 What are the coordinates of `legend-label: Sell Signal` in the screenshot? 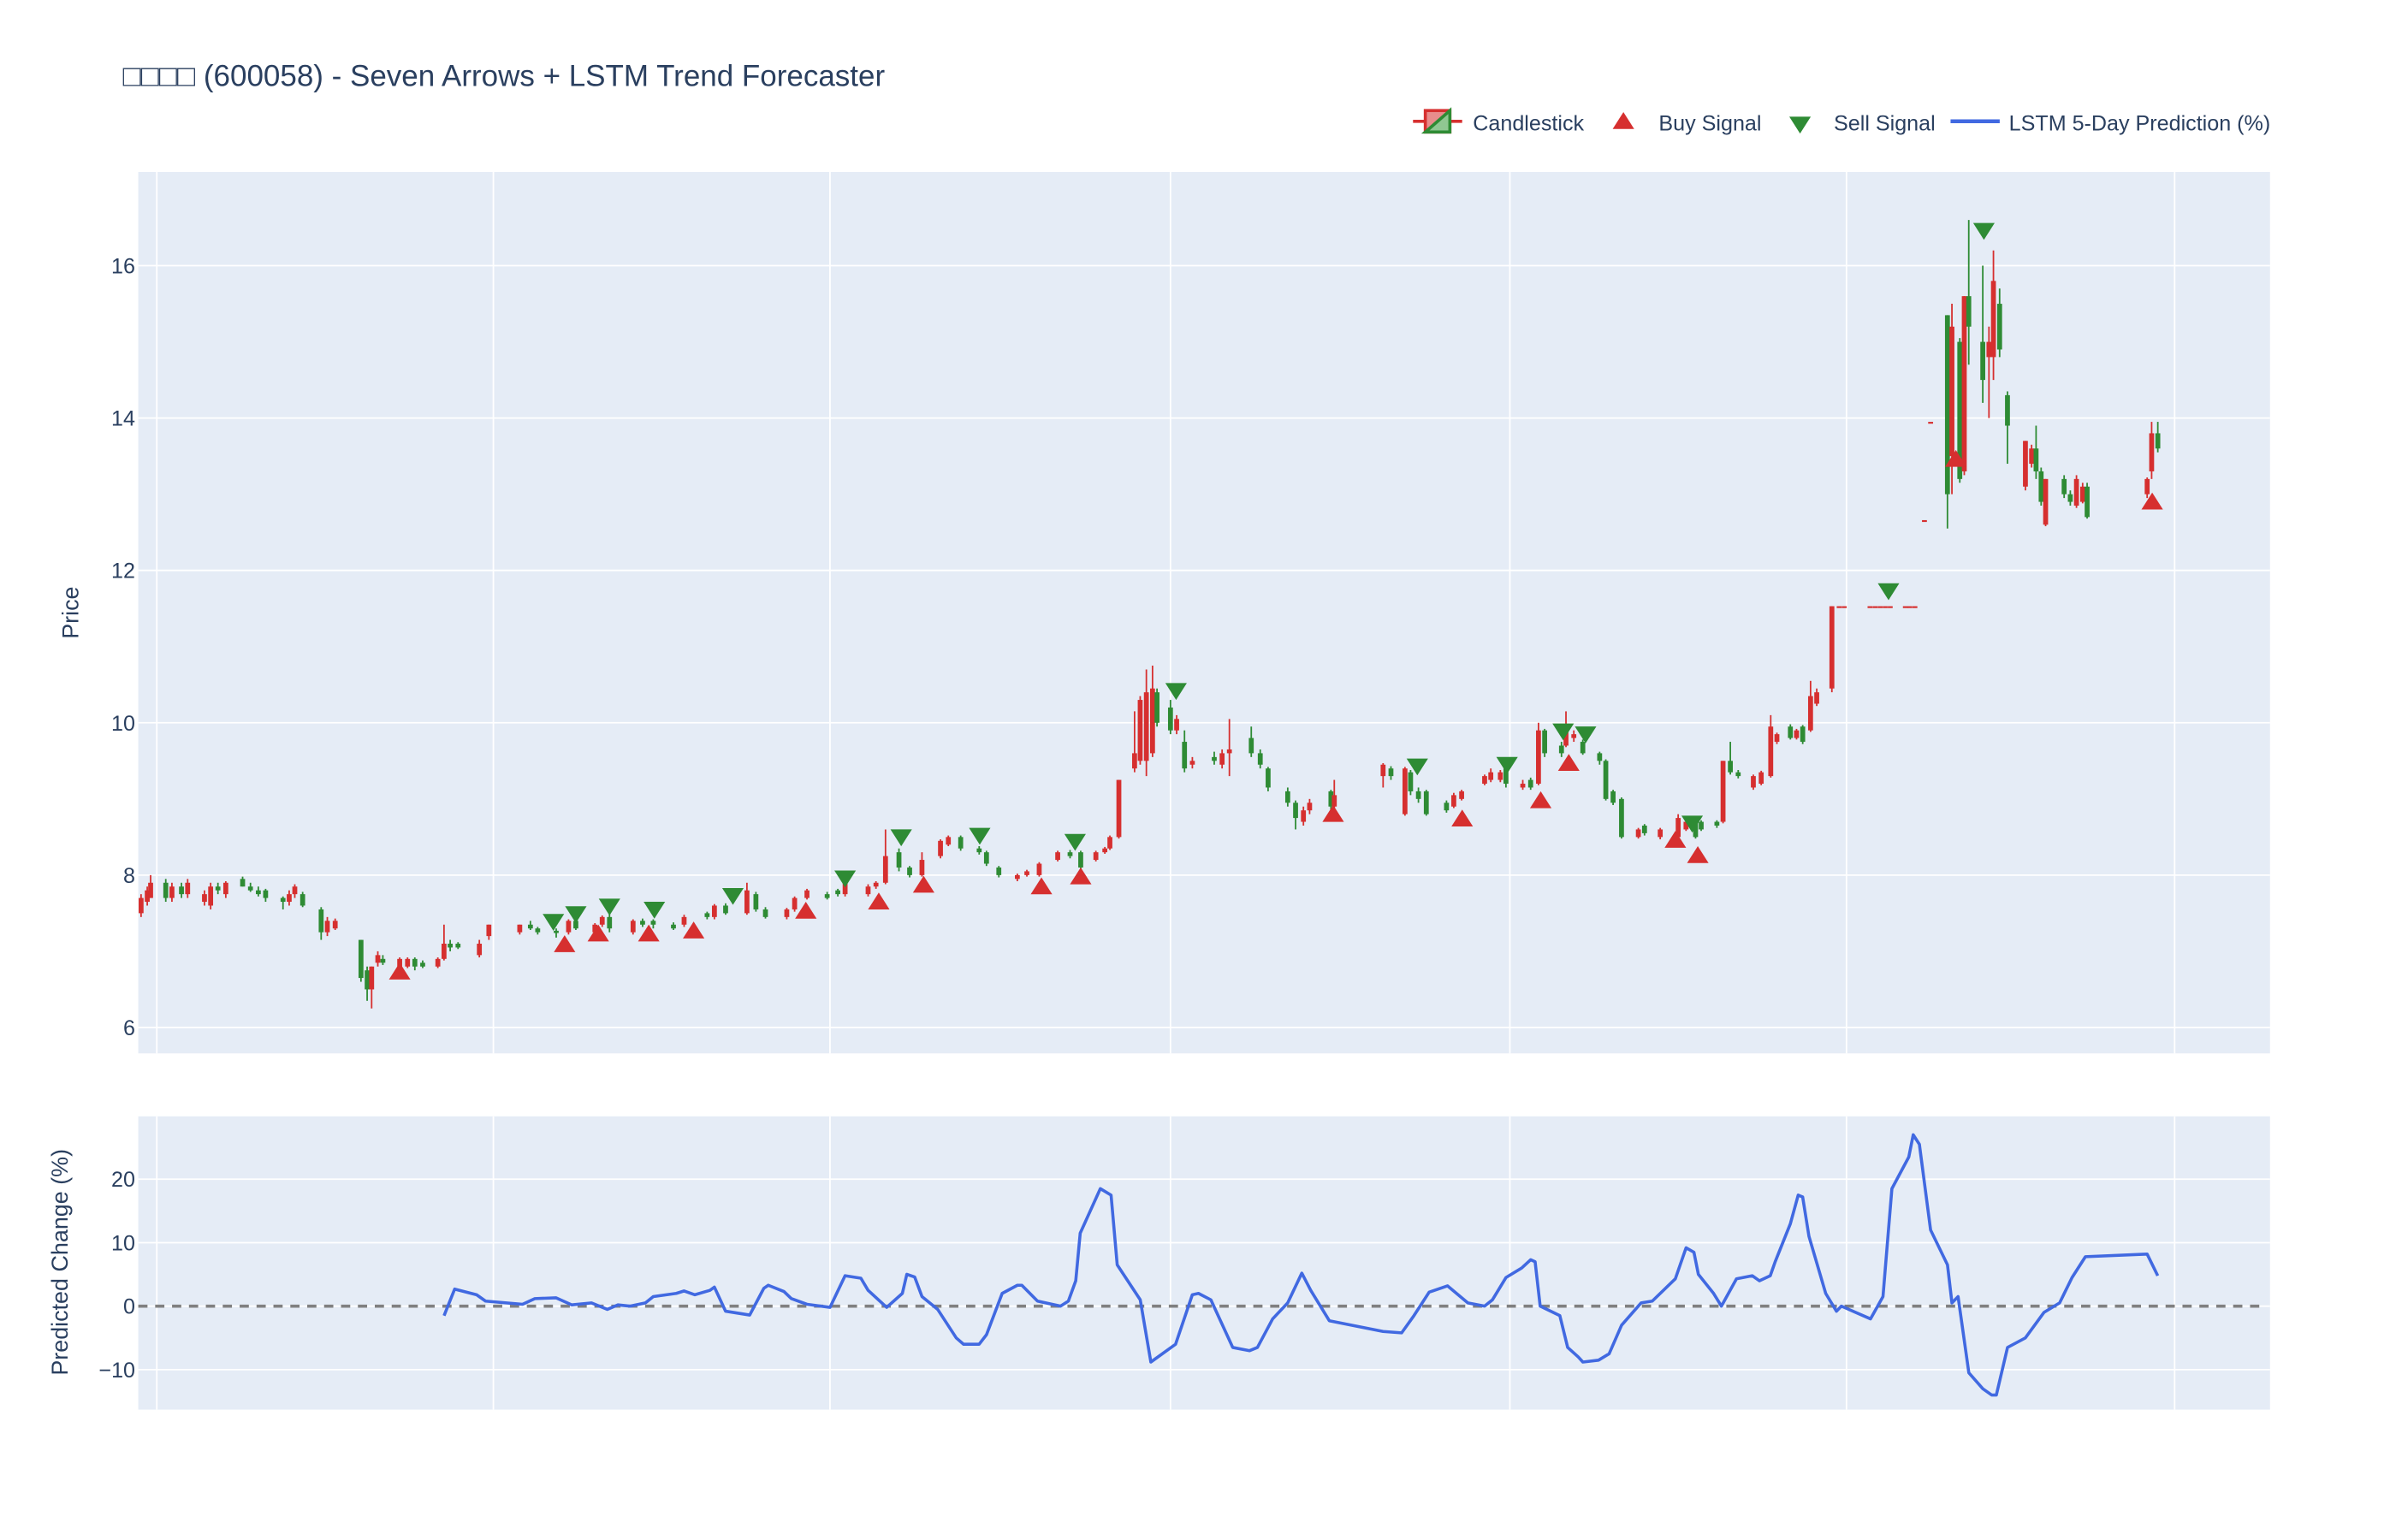 It's located at (1885, 124).